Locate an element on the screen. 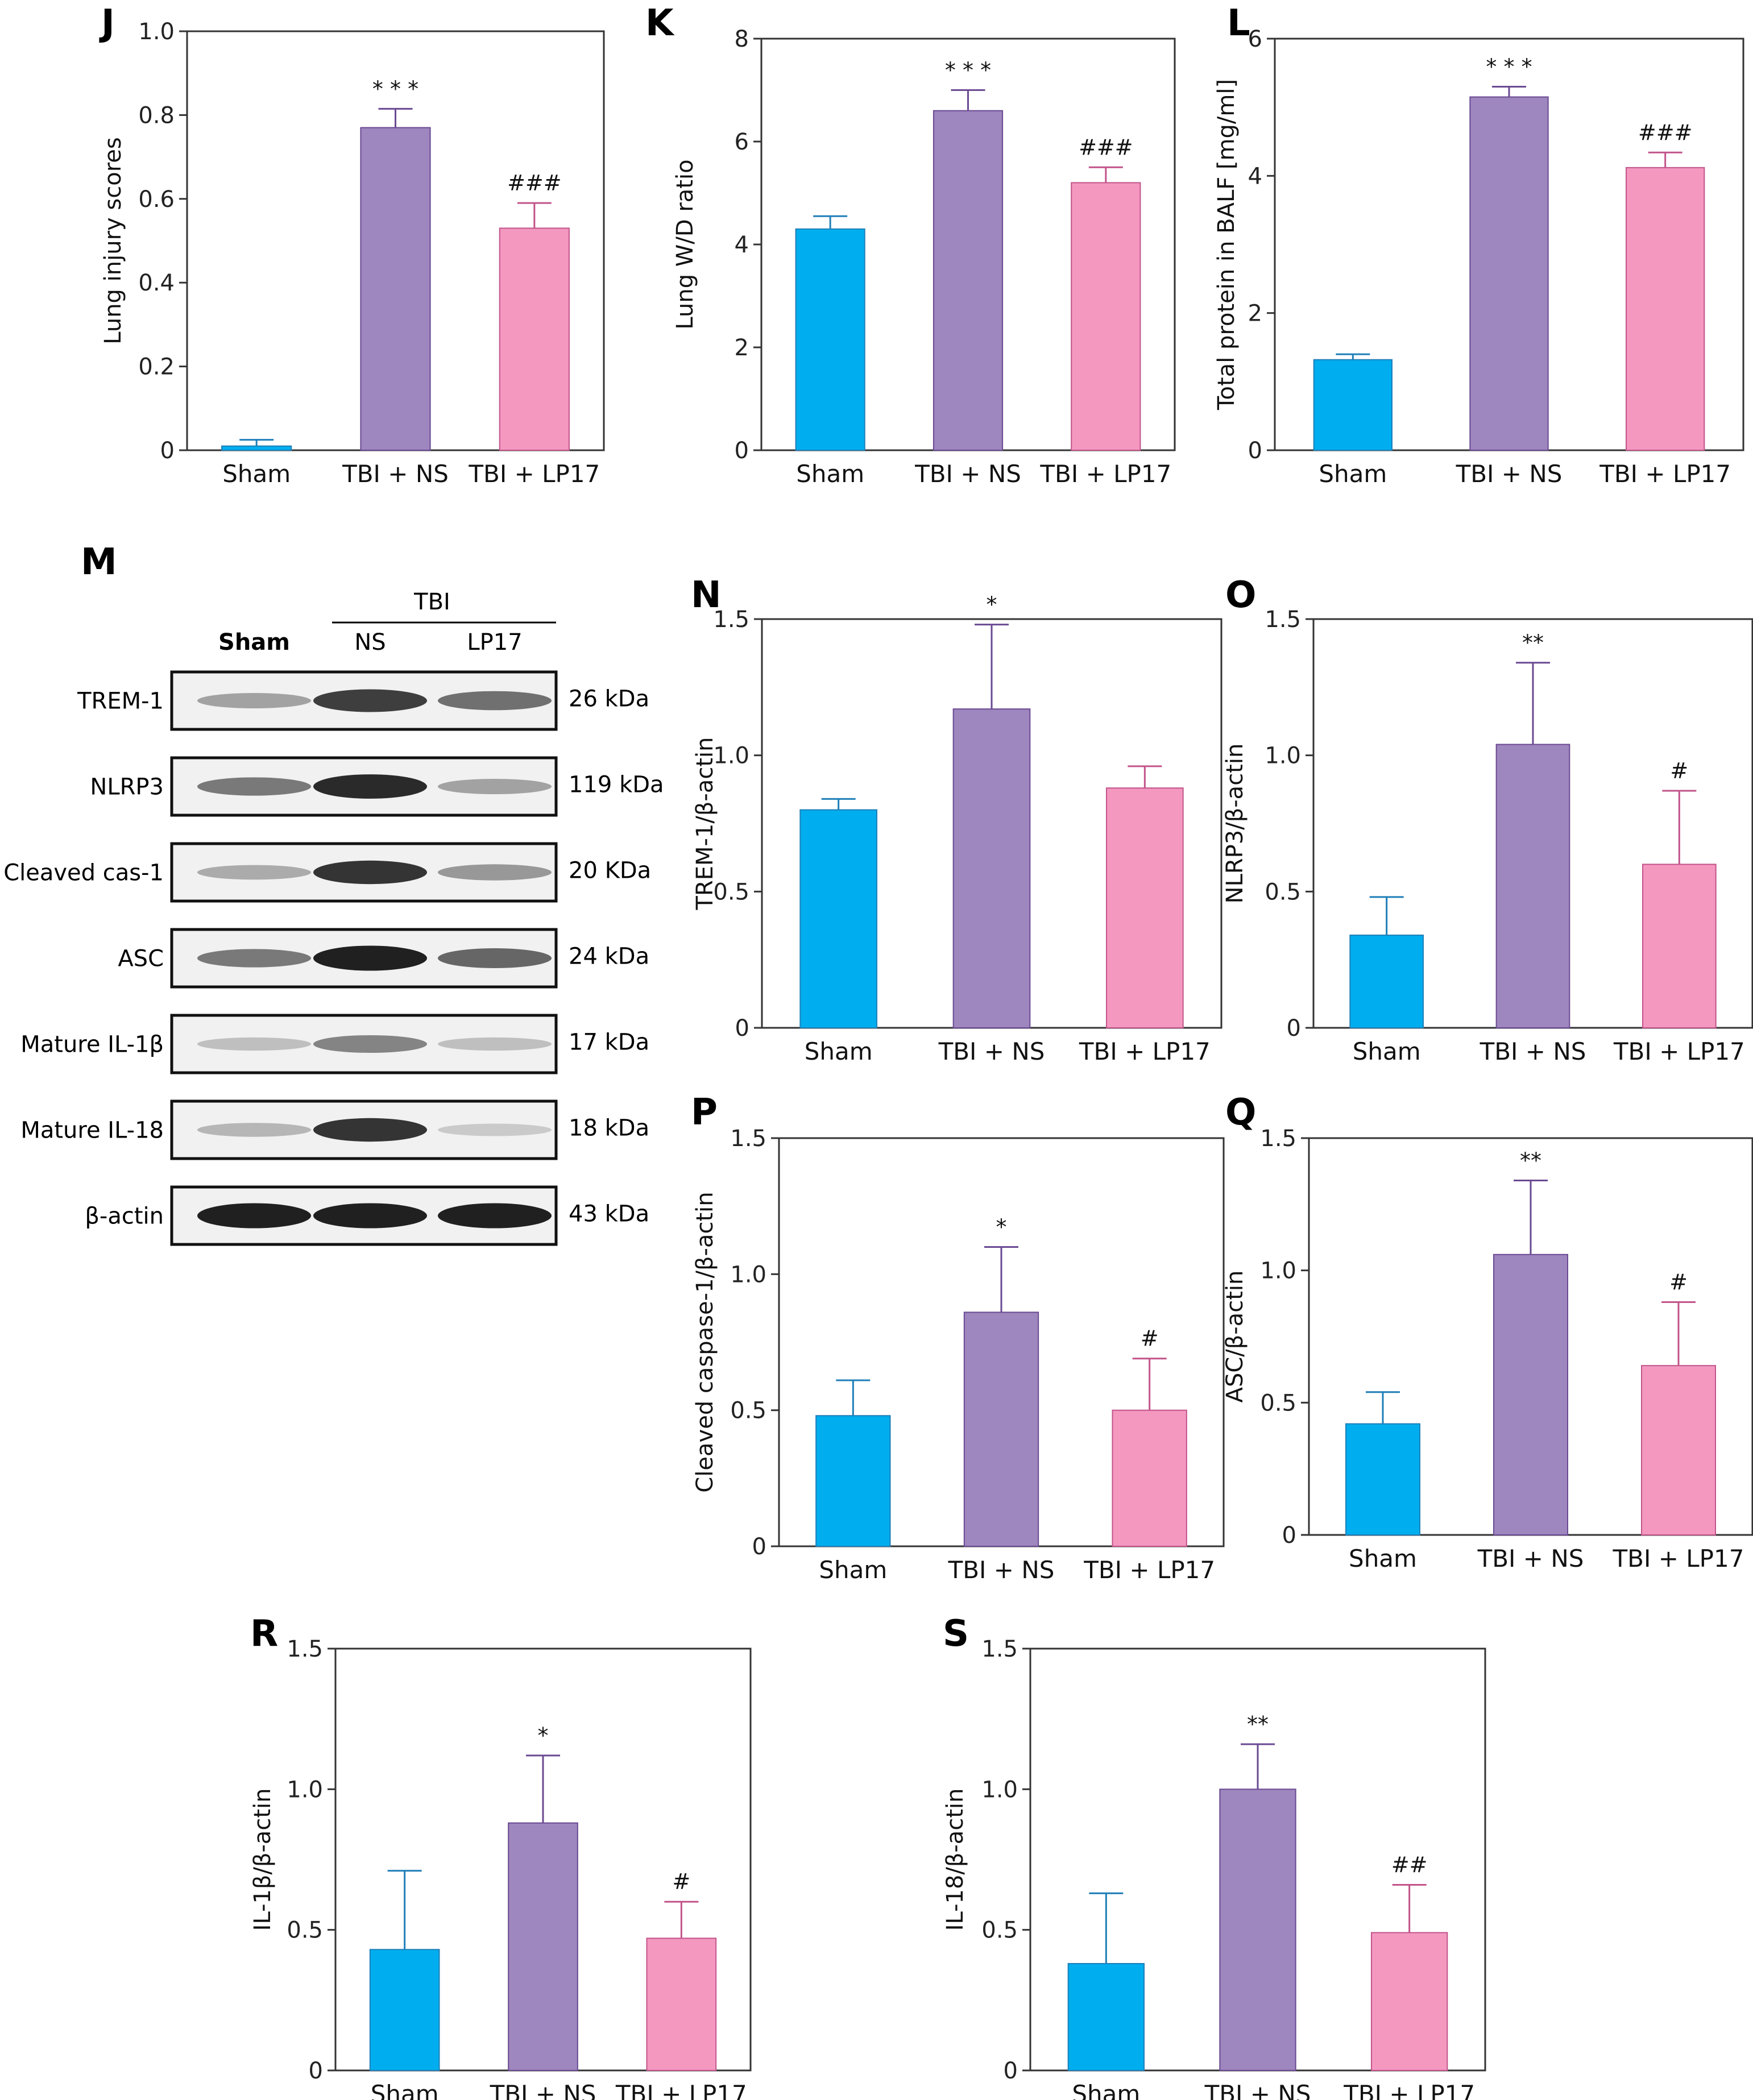  panel-label: L is located at coordinates (1238, 23).